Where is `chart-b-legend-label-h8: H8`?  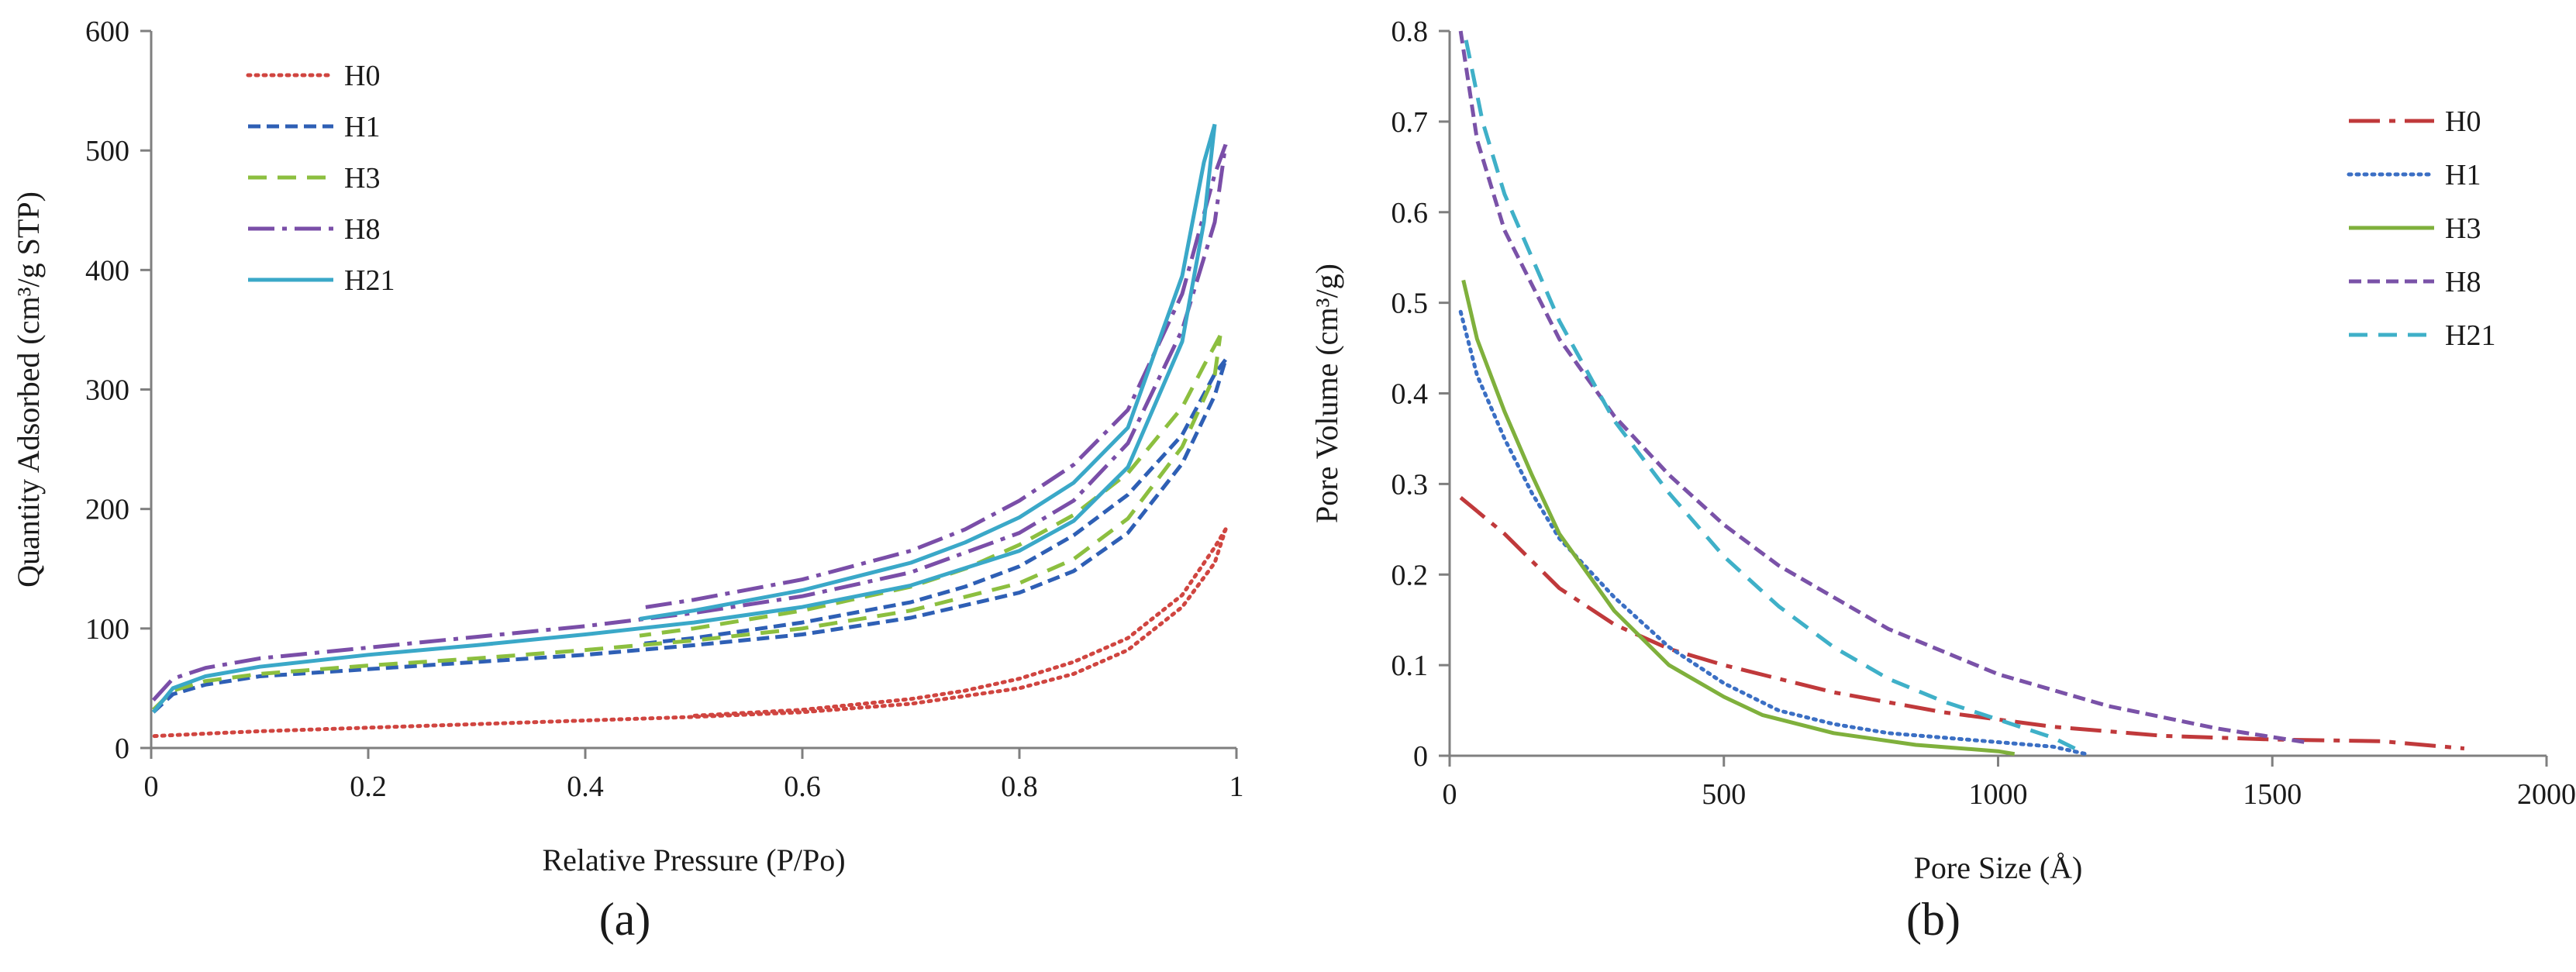
chart-b-legend-label-h8: H8 is located at coordinates (2463, 282).